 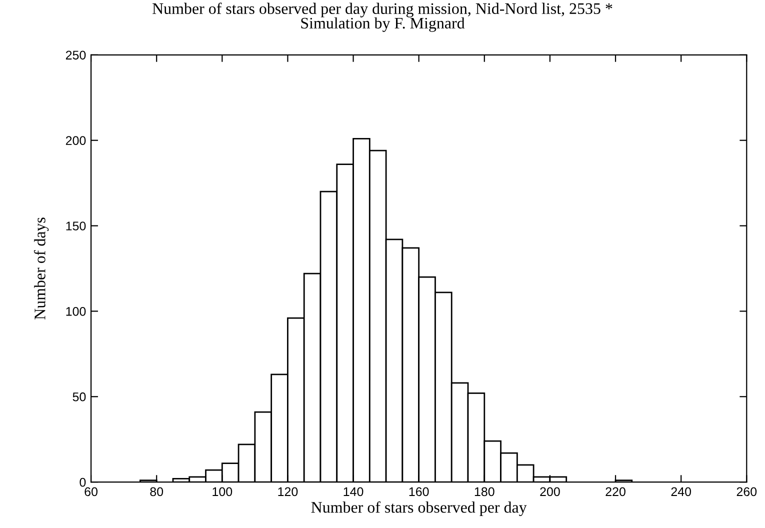 What do you see at coordinates (484, 491) in the screenshot?
I see `x-tick-label: 180` at bounding box center [484, 491].